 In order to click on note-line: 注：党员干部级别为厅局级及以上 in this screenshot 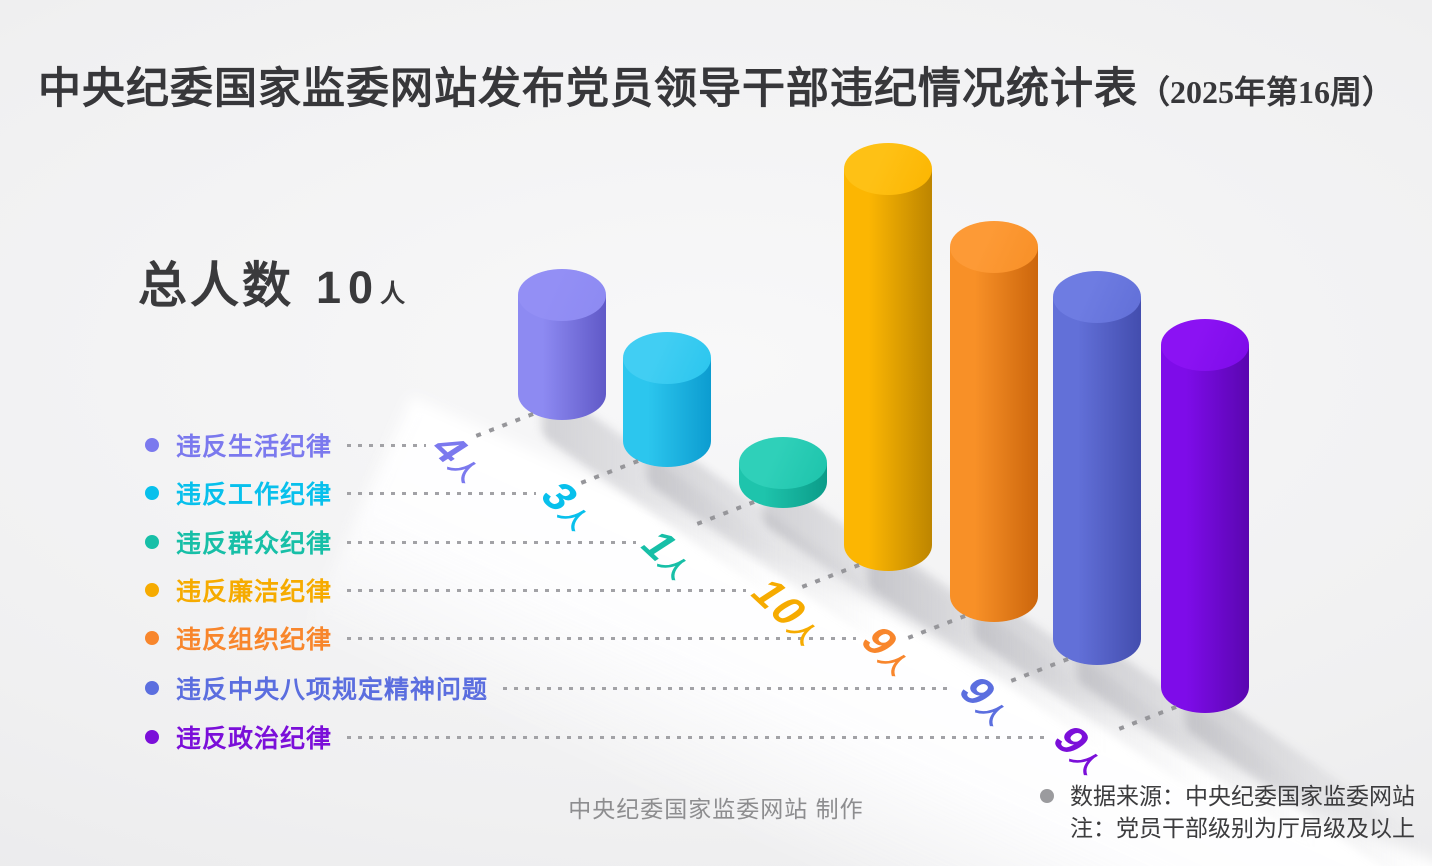, I will do `click(1242, 828)`.